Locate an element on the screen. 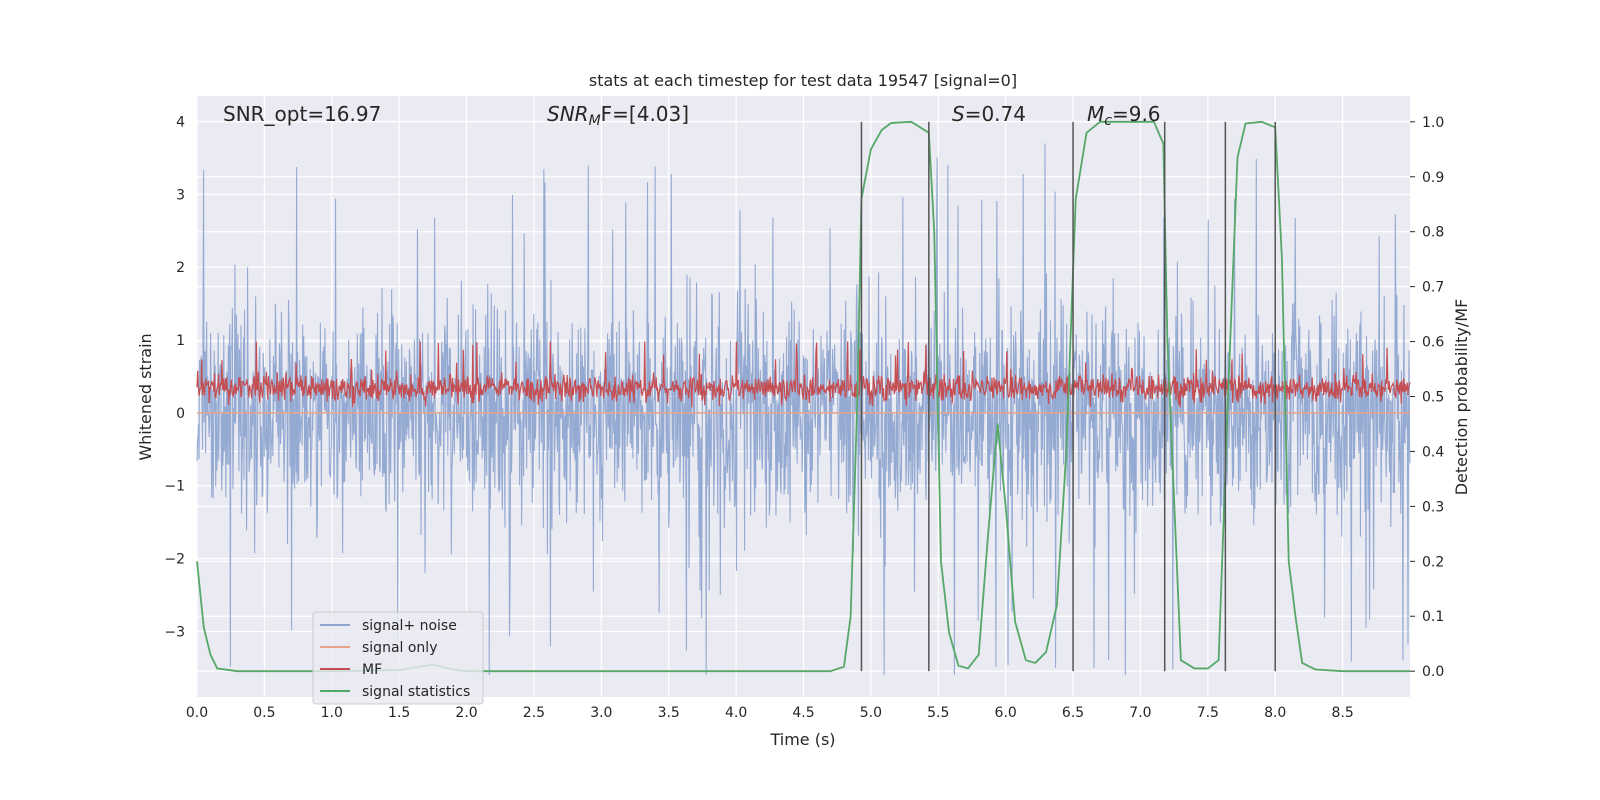 The width and height of the screenshot is (1600, 800). legend-label-mf: MF is located at coordinates (372, 670).